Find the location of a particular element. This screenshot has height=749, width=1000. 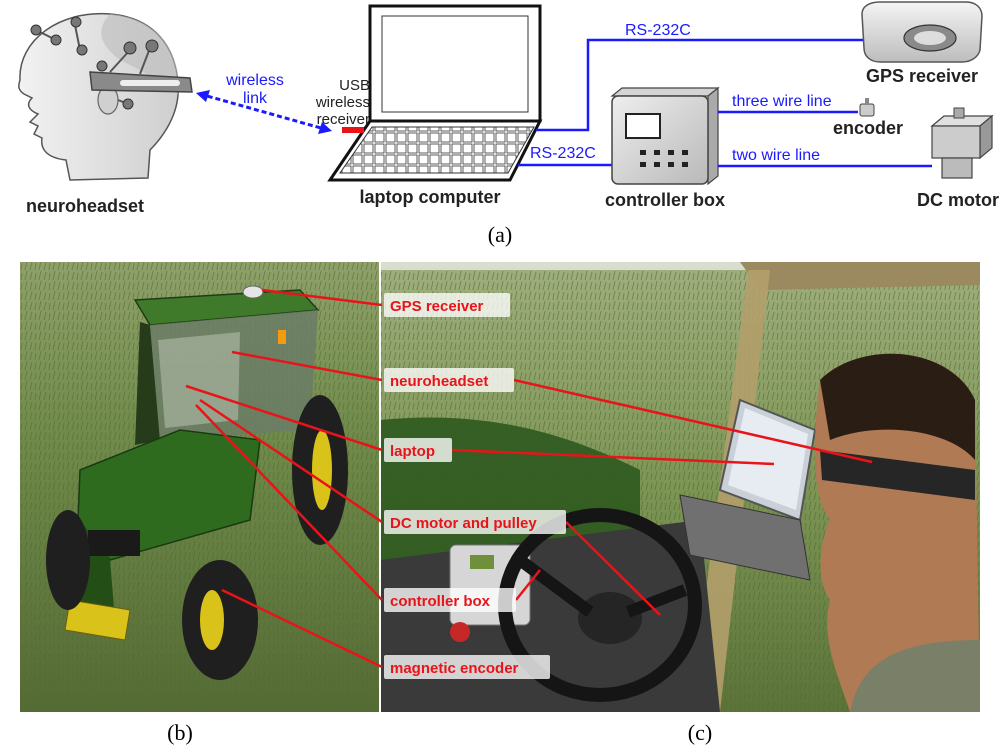

callout-controller: controller box is located at coordinates (450, 600).